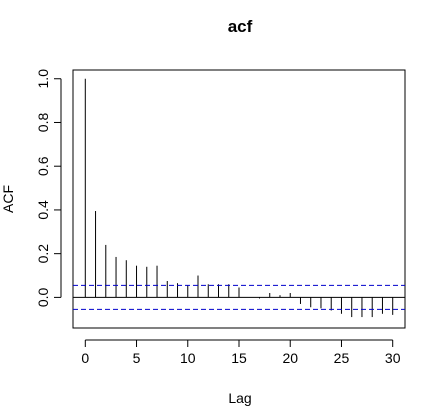 The width and height of the screenshot is (445, 414). I want to click on x-tick-label-25: 25, so click(342, 358).